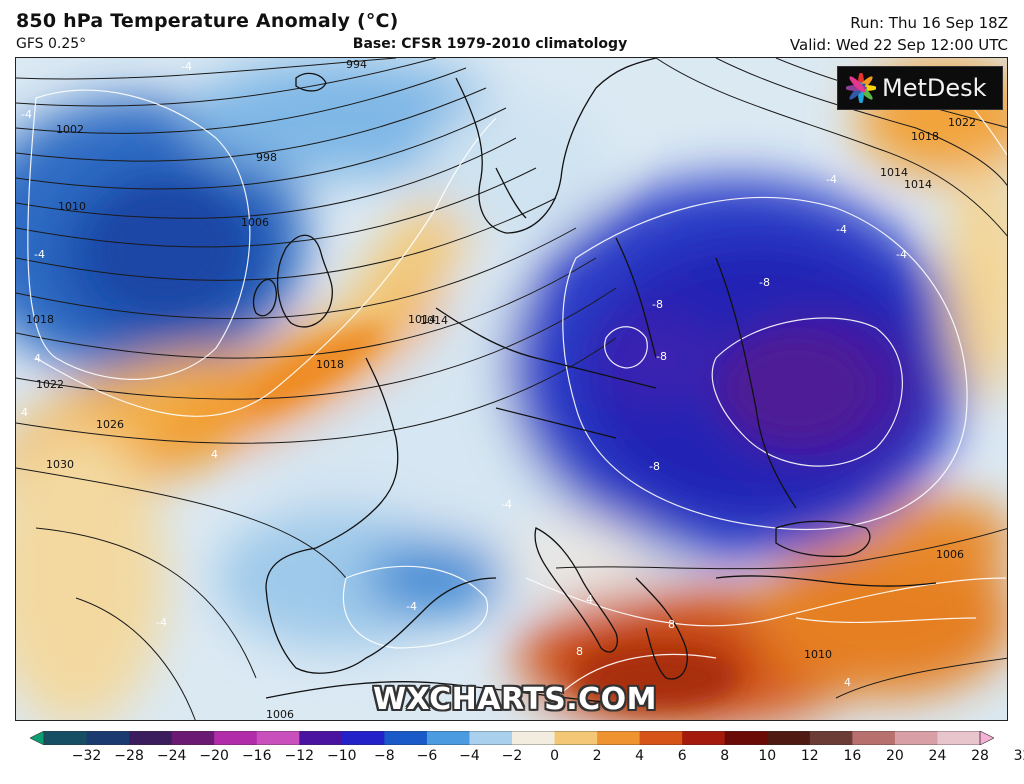 This screenshot has height=784, width=1024. What do you see at coordinates (597, 756) in the screenshot?
I see `colorbar-tick-label: 2` at bounding box center [597, 756].